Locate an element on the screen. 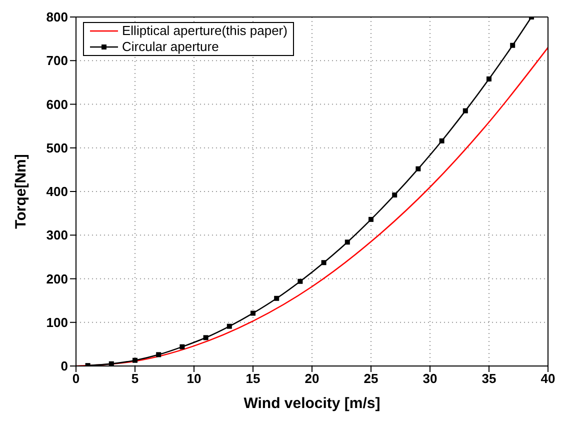 This screenshot has width=570, height=425. x-tick-label: 30 is located at coordinates (430, 378).